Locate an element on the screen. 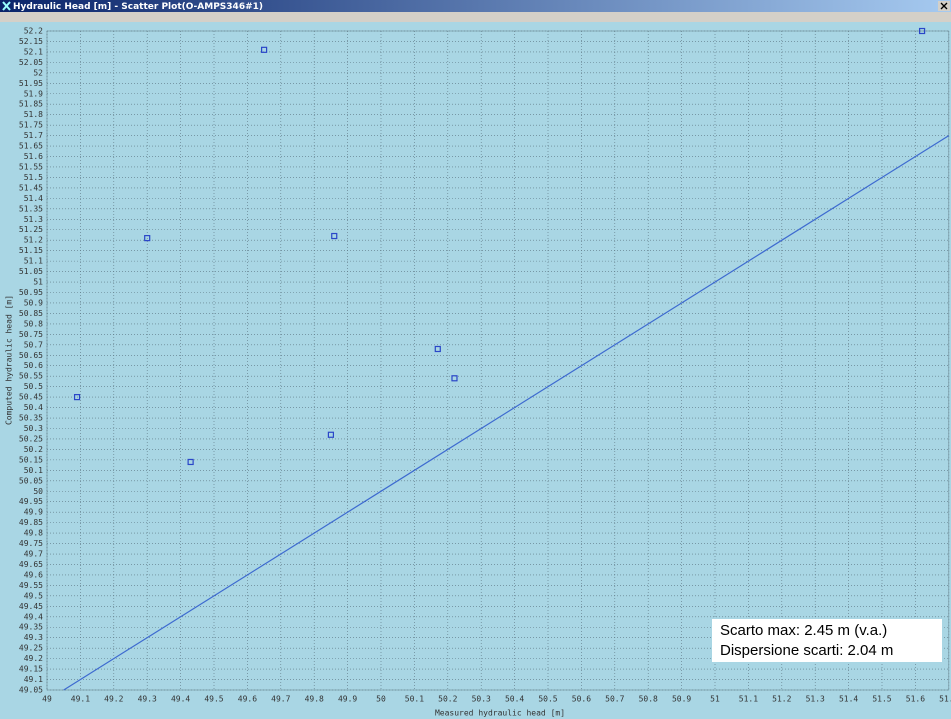  x-tick-label: 49 is located at coordinates (47, 699).